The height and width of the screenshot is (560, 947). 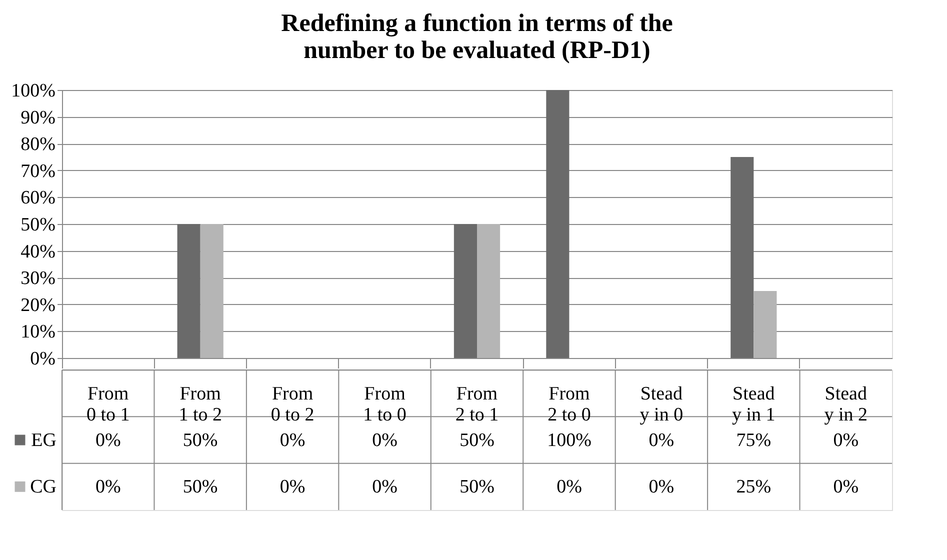 What do you see at coordinates (477, 404) in the screenshot?
I see `x-tick-label: From 2 to 1` at bounding box center [477, 404].